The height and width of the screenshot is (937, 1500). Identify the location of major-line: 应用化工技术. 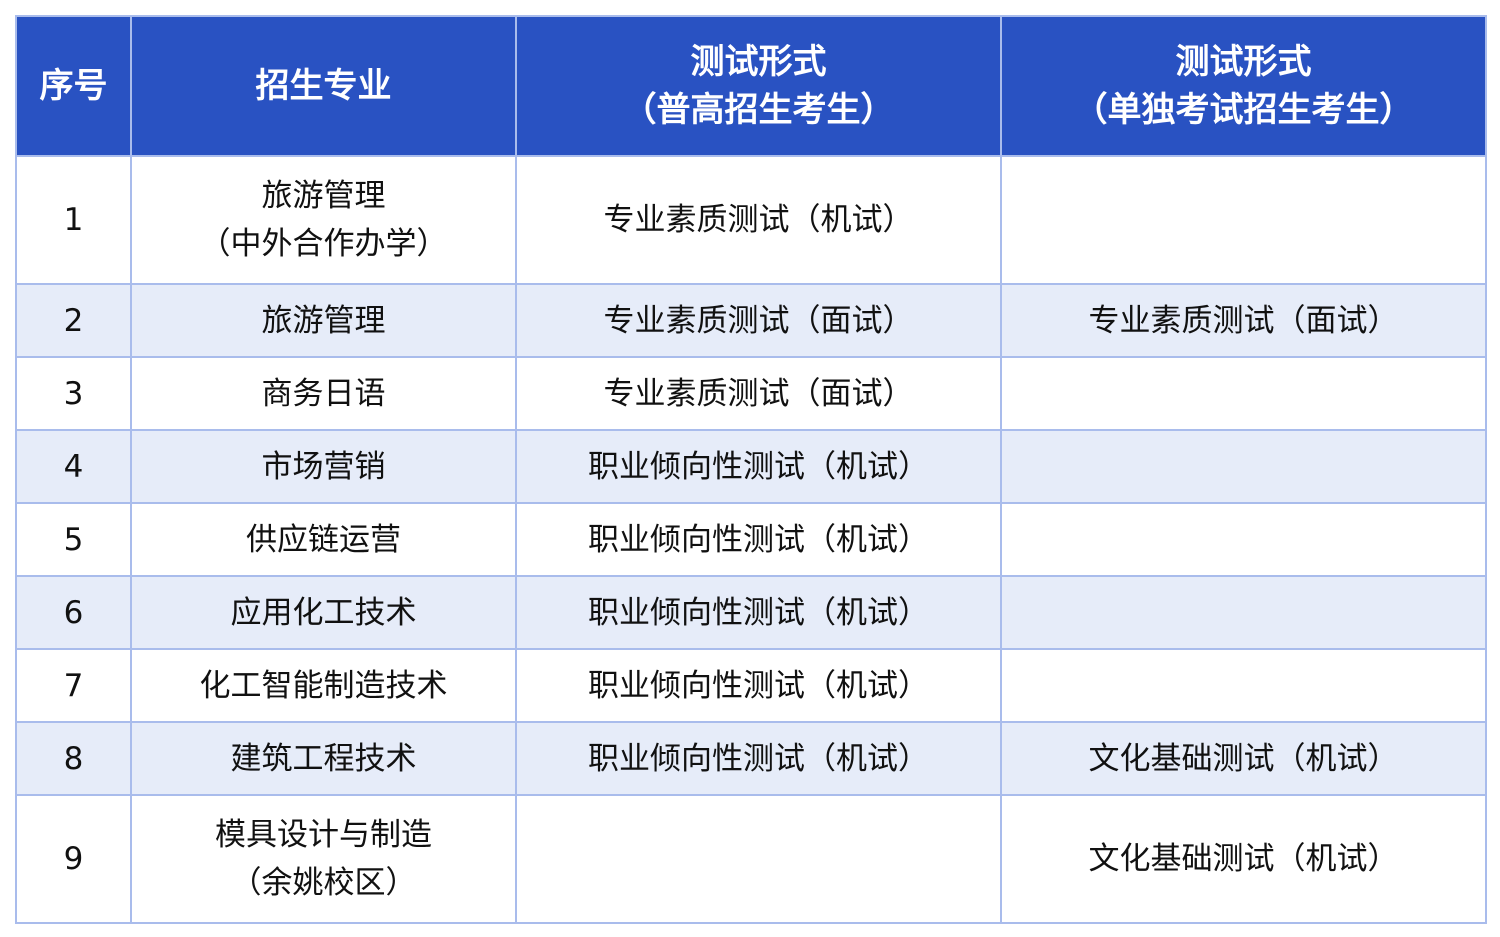
(323, 612).